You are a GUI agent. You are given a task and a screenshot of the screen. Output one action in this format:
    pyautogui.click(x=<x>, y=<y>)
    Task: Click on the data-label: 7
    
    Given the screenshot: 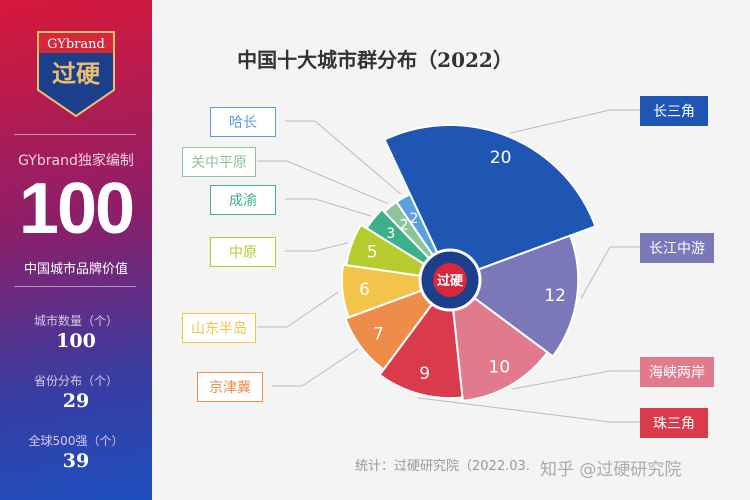 What is the action you would take?
    pyautogui.click(x=378, y=335)
    